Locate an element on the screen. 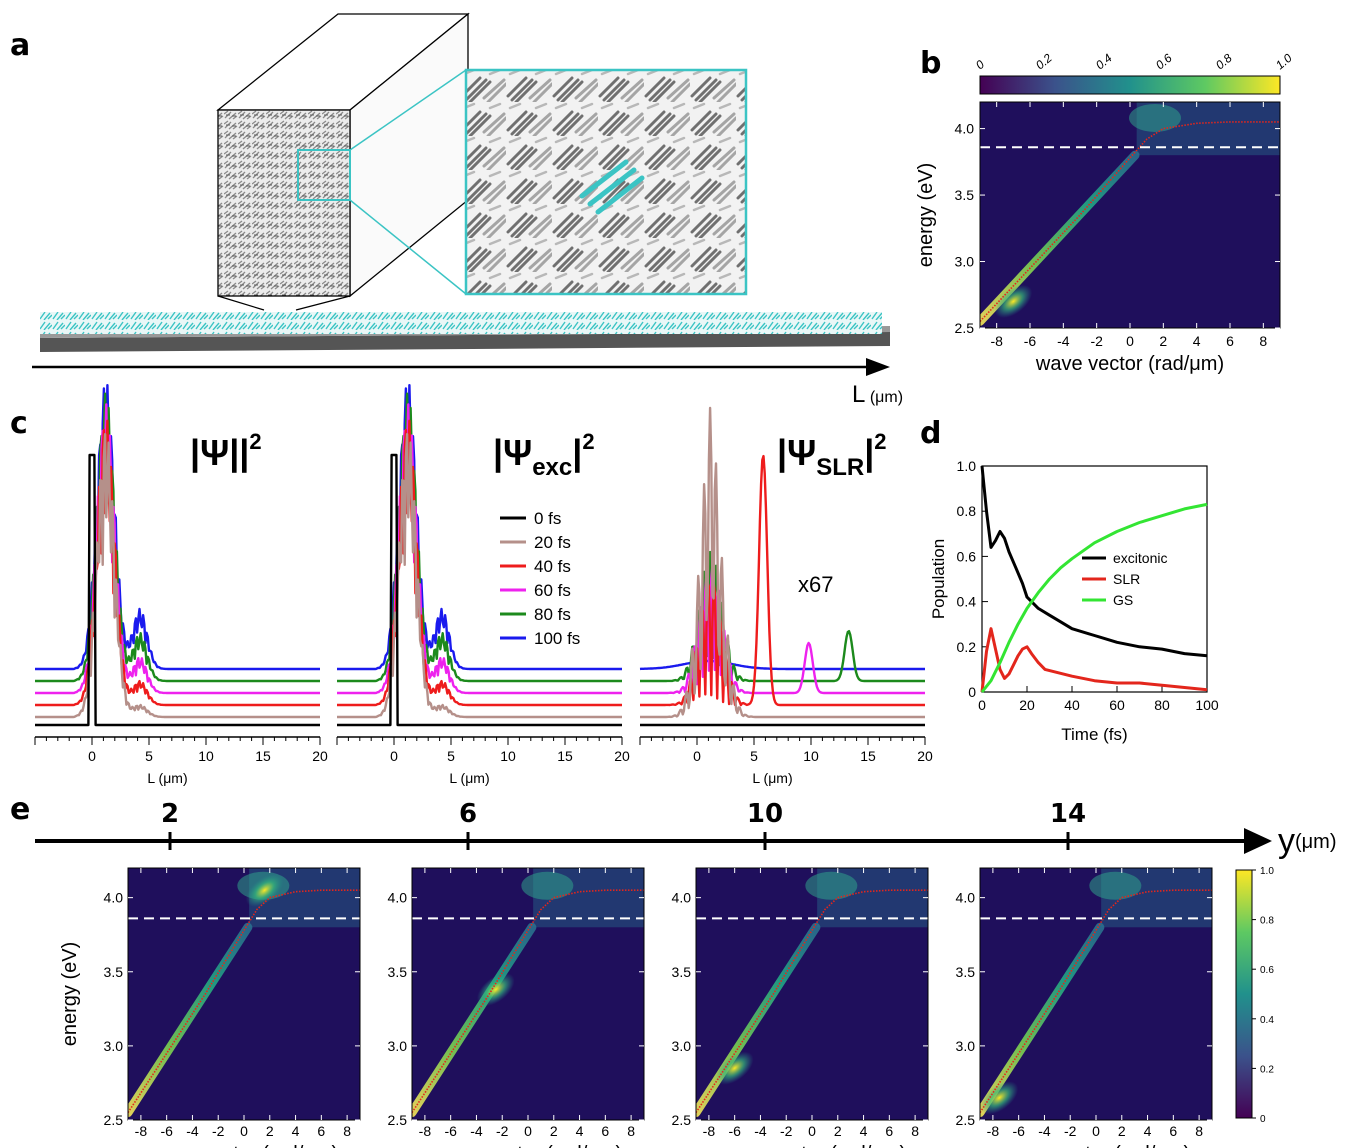 The width and height of the screenshot is (1361, 1148). legend-label: SLR is located at coordinates (1126, 579).